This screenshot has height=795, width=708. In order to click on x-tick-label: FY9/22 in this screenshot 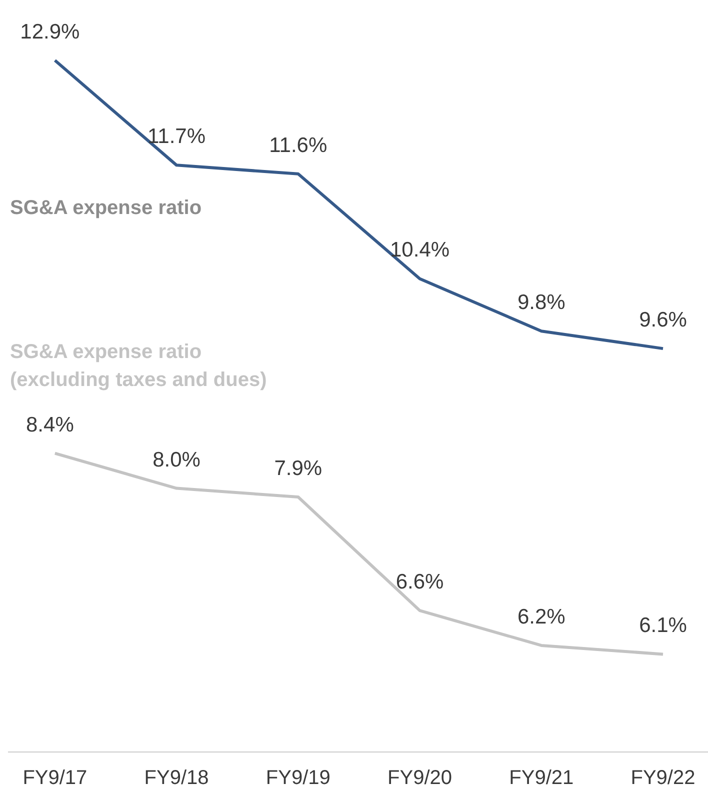, I will do `click(663, 778)`.